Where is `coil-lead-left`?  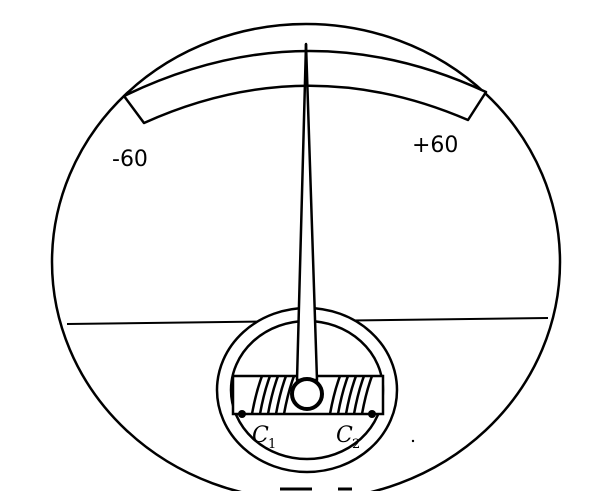
coil-lead-left is located at coordinates (242, 414).